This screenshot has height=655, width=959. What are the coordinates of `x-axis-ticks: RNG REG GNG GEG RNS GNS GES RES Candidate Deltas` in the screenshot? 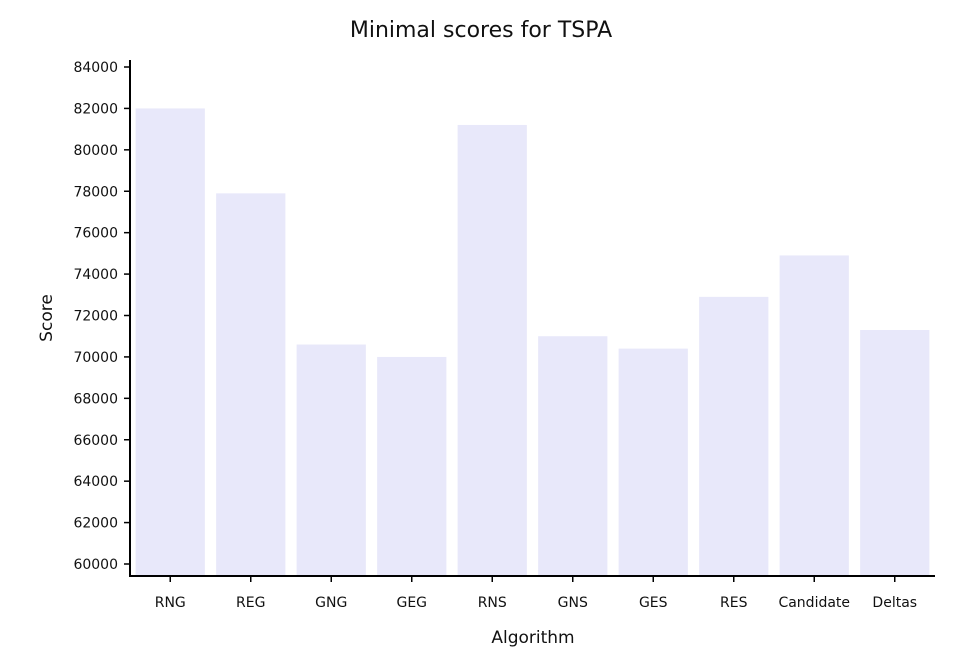 It's located at (536, 593).